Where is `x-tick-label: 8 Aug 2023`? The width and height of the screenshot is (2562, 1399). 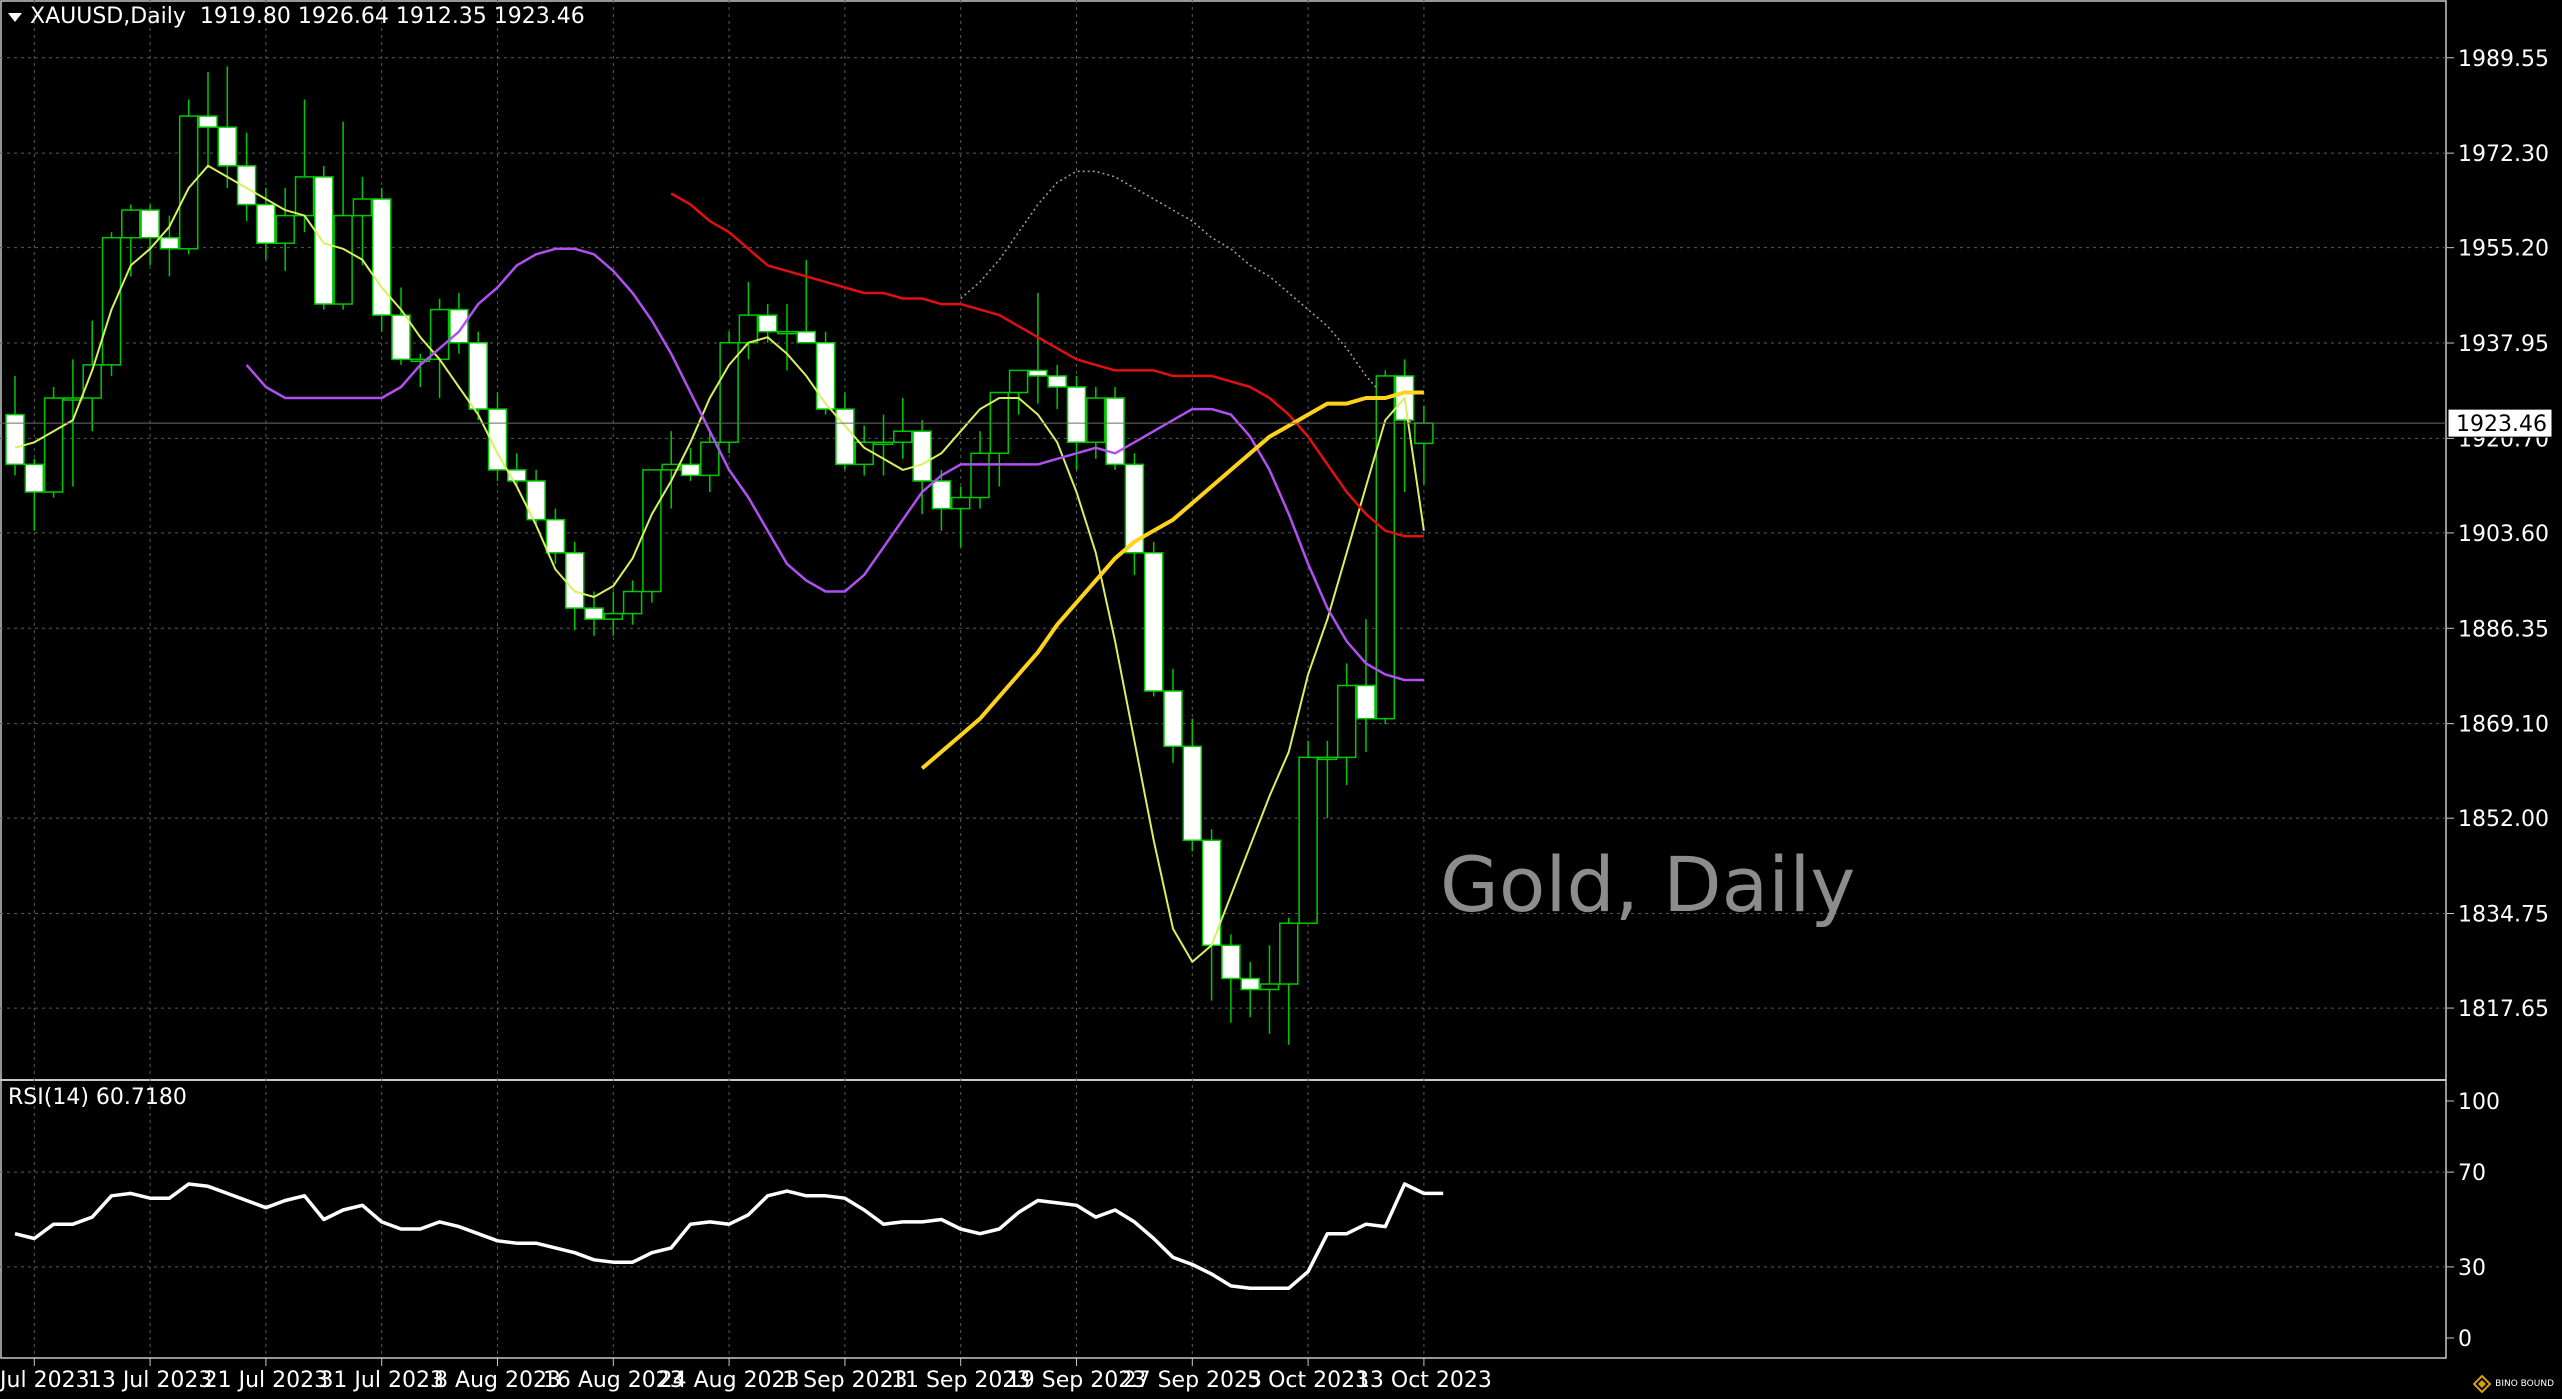 x-tick-label: 8 Aug 2023 is located at coordinates (497, 1380).